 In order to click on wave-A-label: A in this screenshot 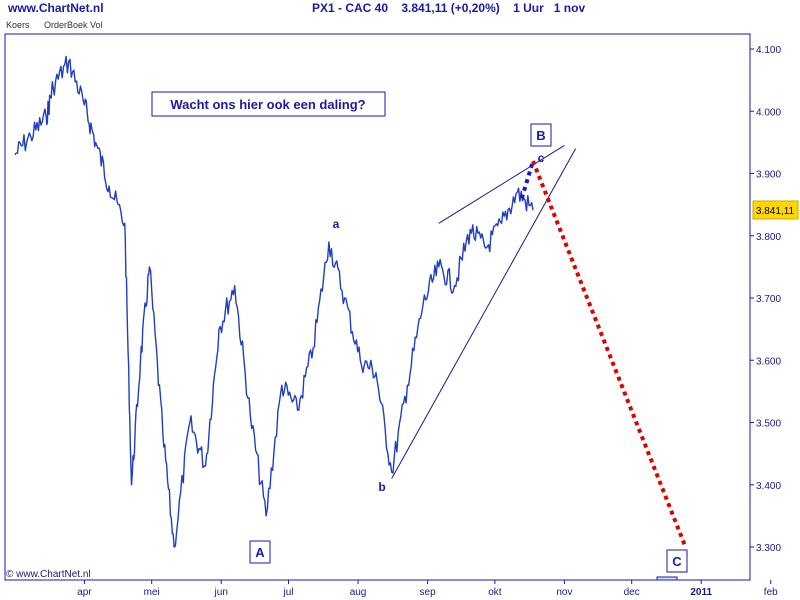, I will do `click(260, 552)`.